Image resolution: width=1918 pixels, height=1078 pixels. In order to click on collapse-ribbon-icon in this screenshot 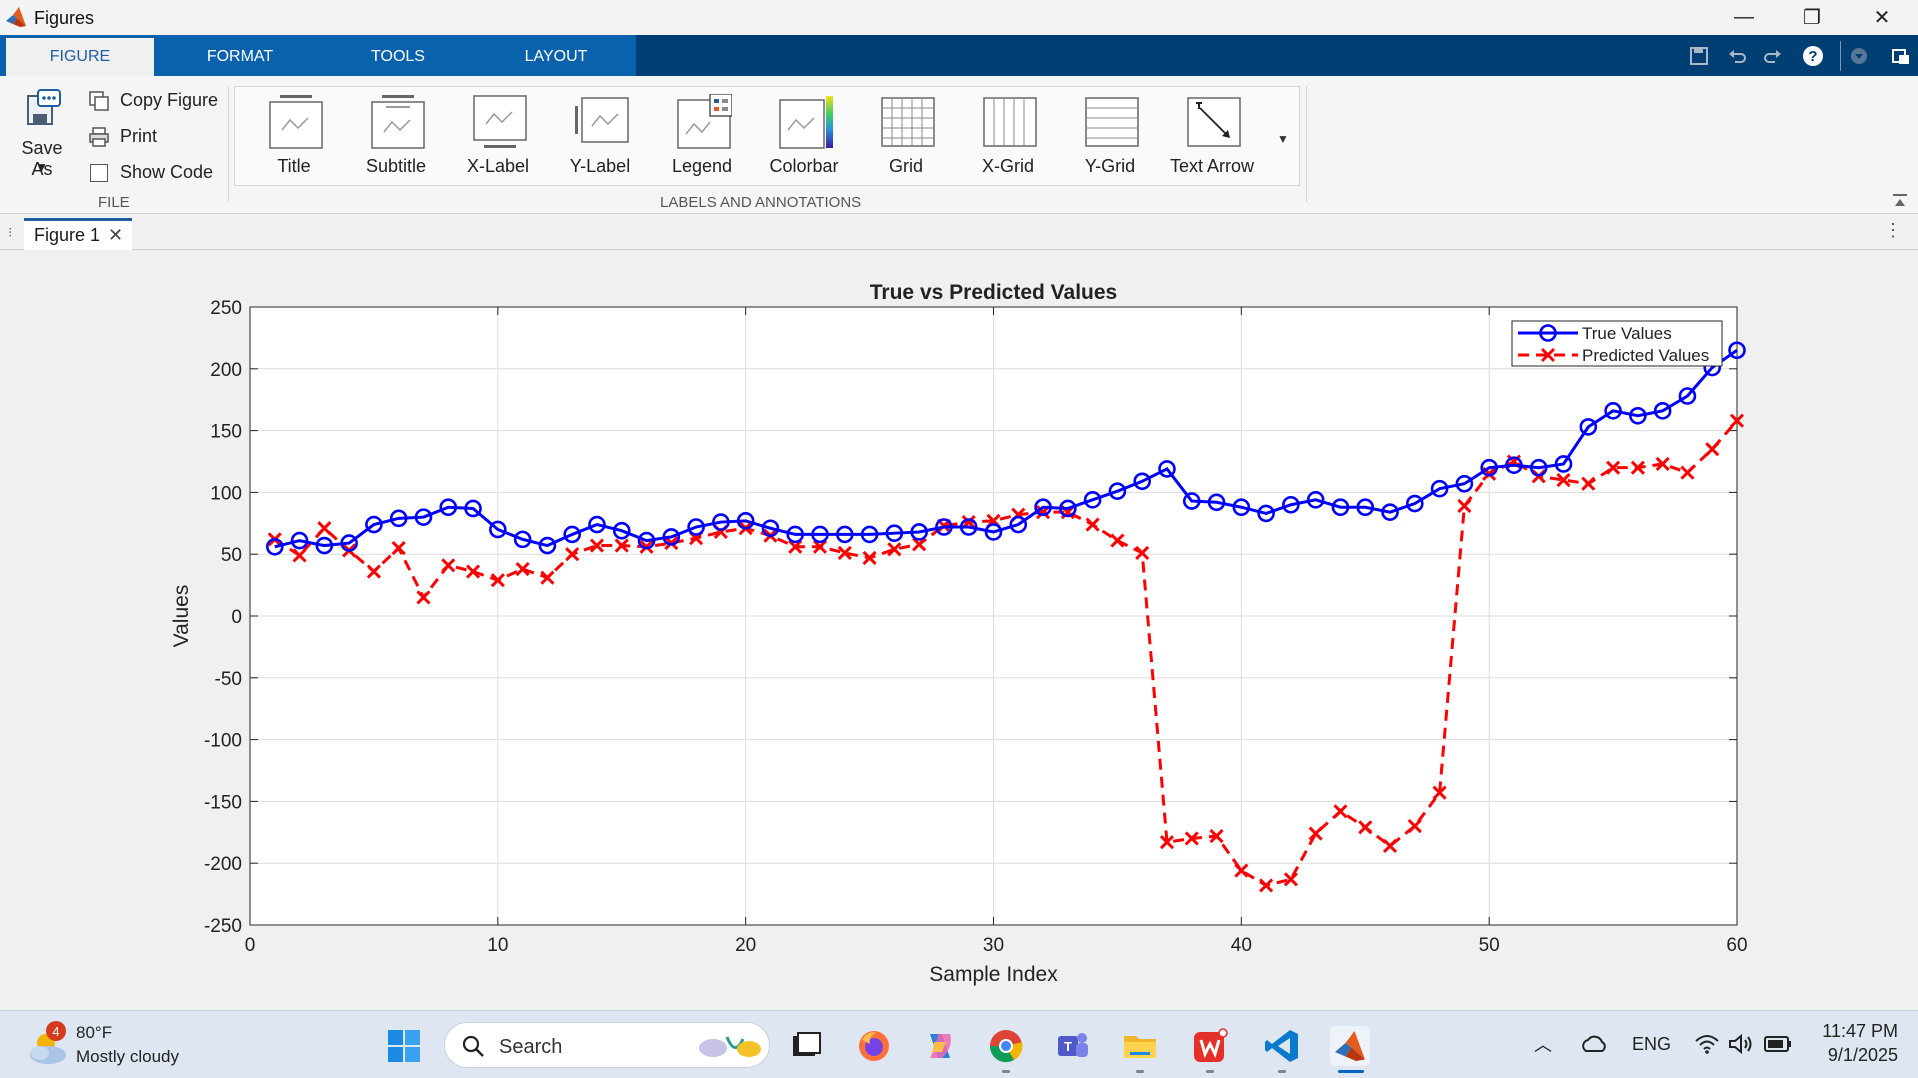, I will do `click(1859, 56)`.